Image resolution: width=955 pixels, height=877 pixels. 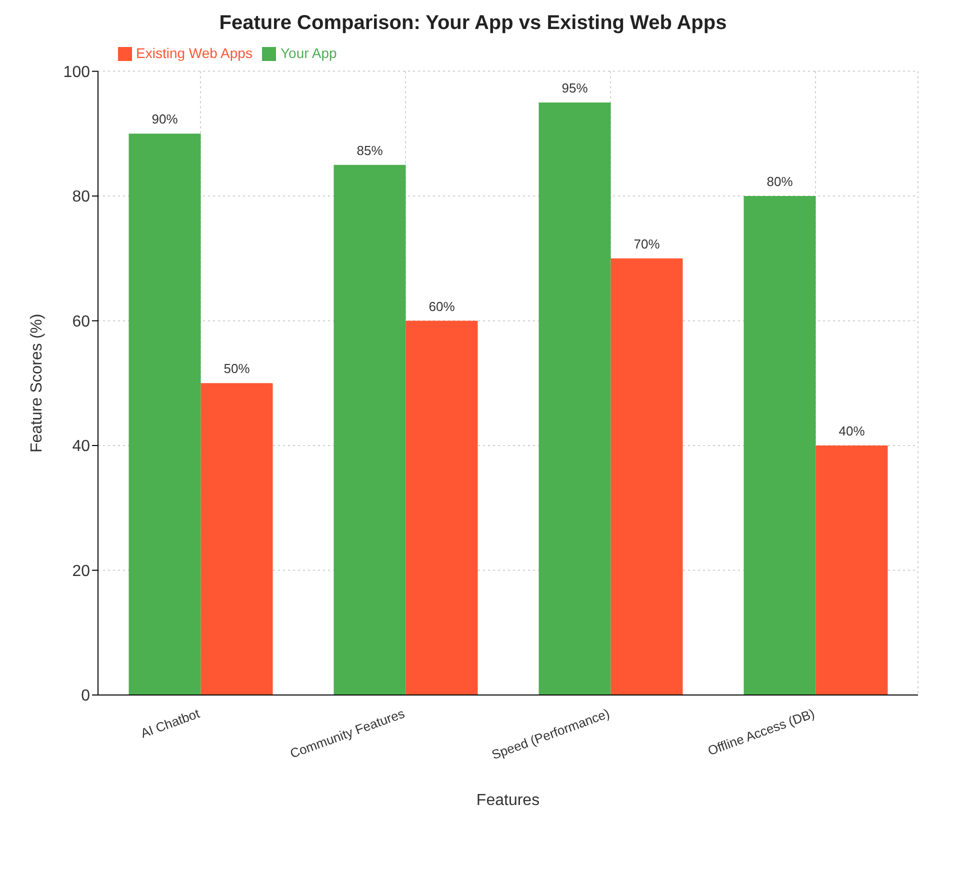 What do you see at coordinates (81, 571) in the screenshot?
I see `y-tick-label: 20` at bounding box center [81, 571].